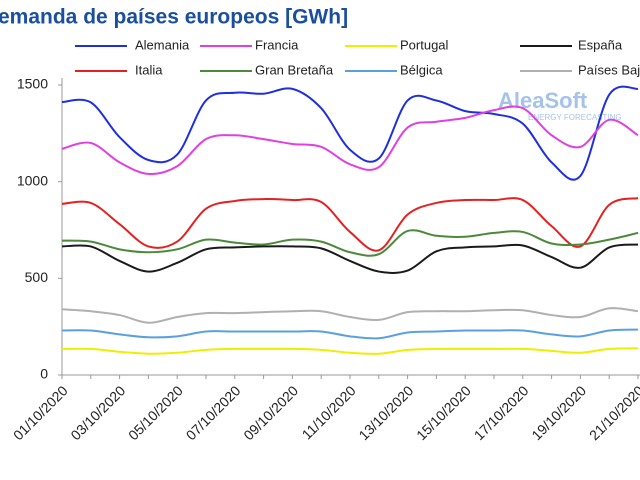 The height and width of the screenshot is (480, 640). What do you see at coordinates (609, 69) in the screenshot?
I see `legend-label: Países Bajos` at bounding box center [609, 69].